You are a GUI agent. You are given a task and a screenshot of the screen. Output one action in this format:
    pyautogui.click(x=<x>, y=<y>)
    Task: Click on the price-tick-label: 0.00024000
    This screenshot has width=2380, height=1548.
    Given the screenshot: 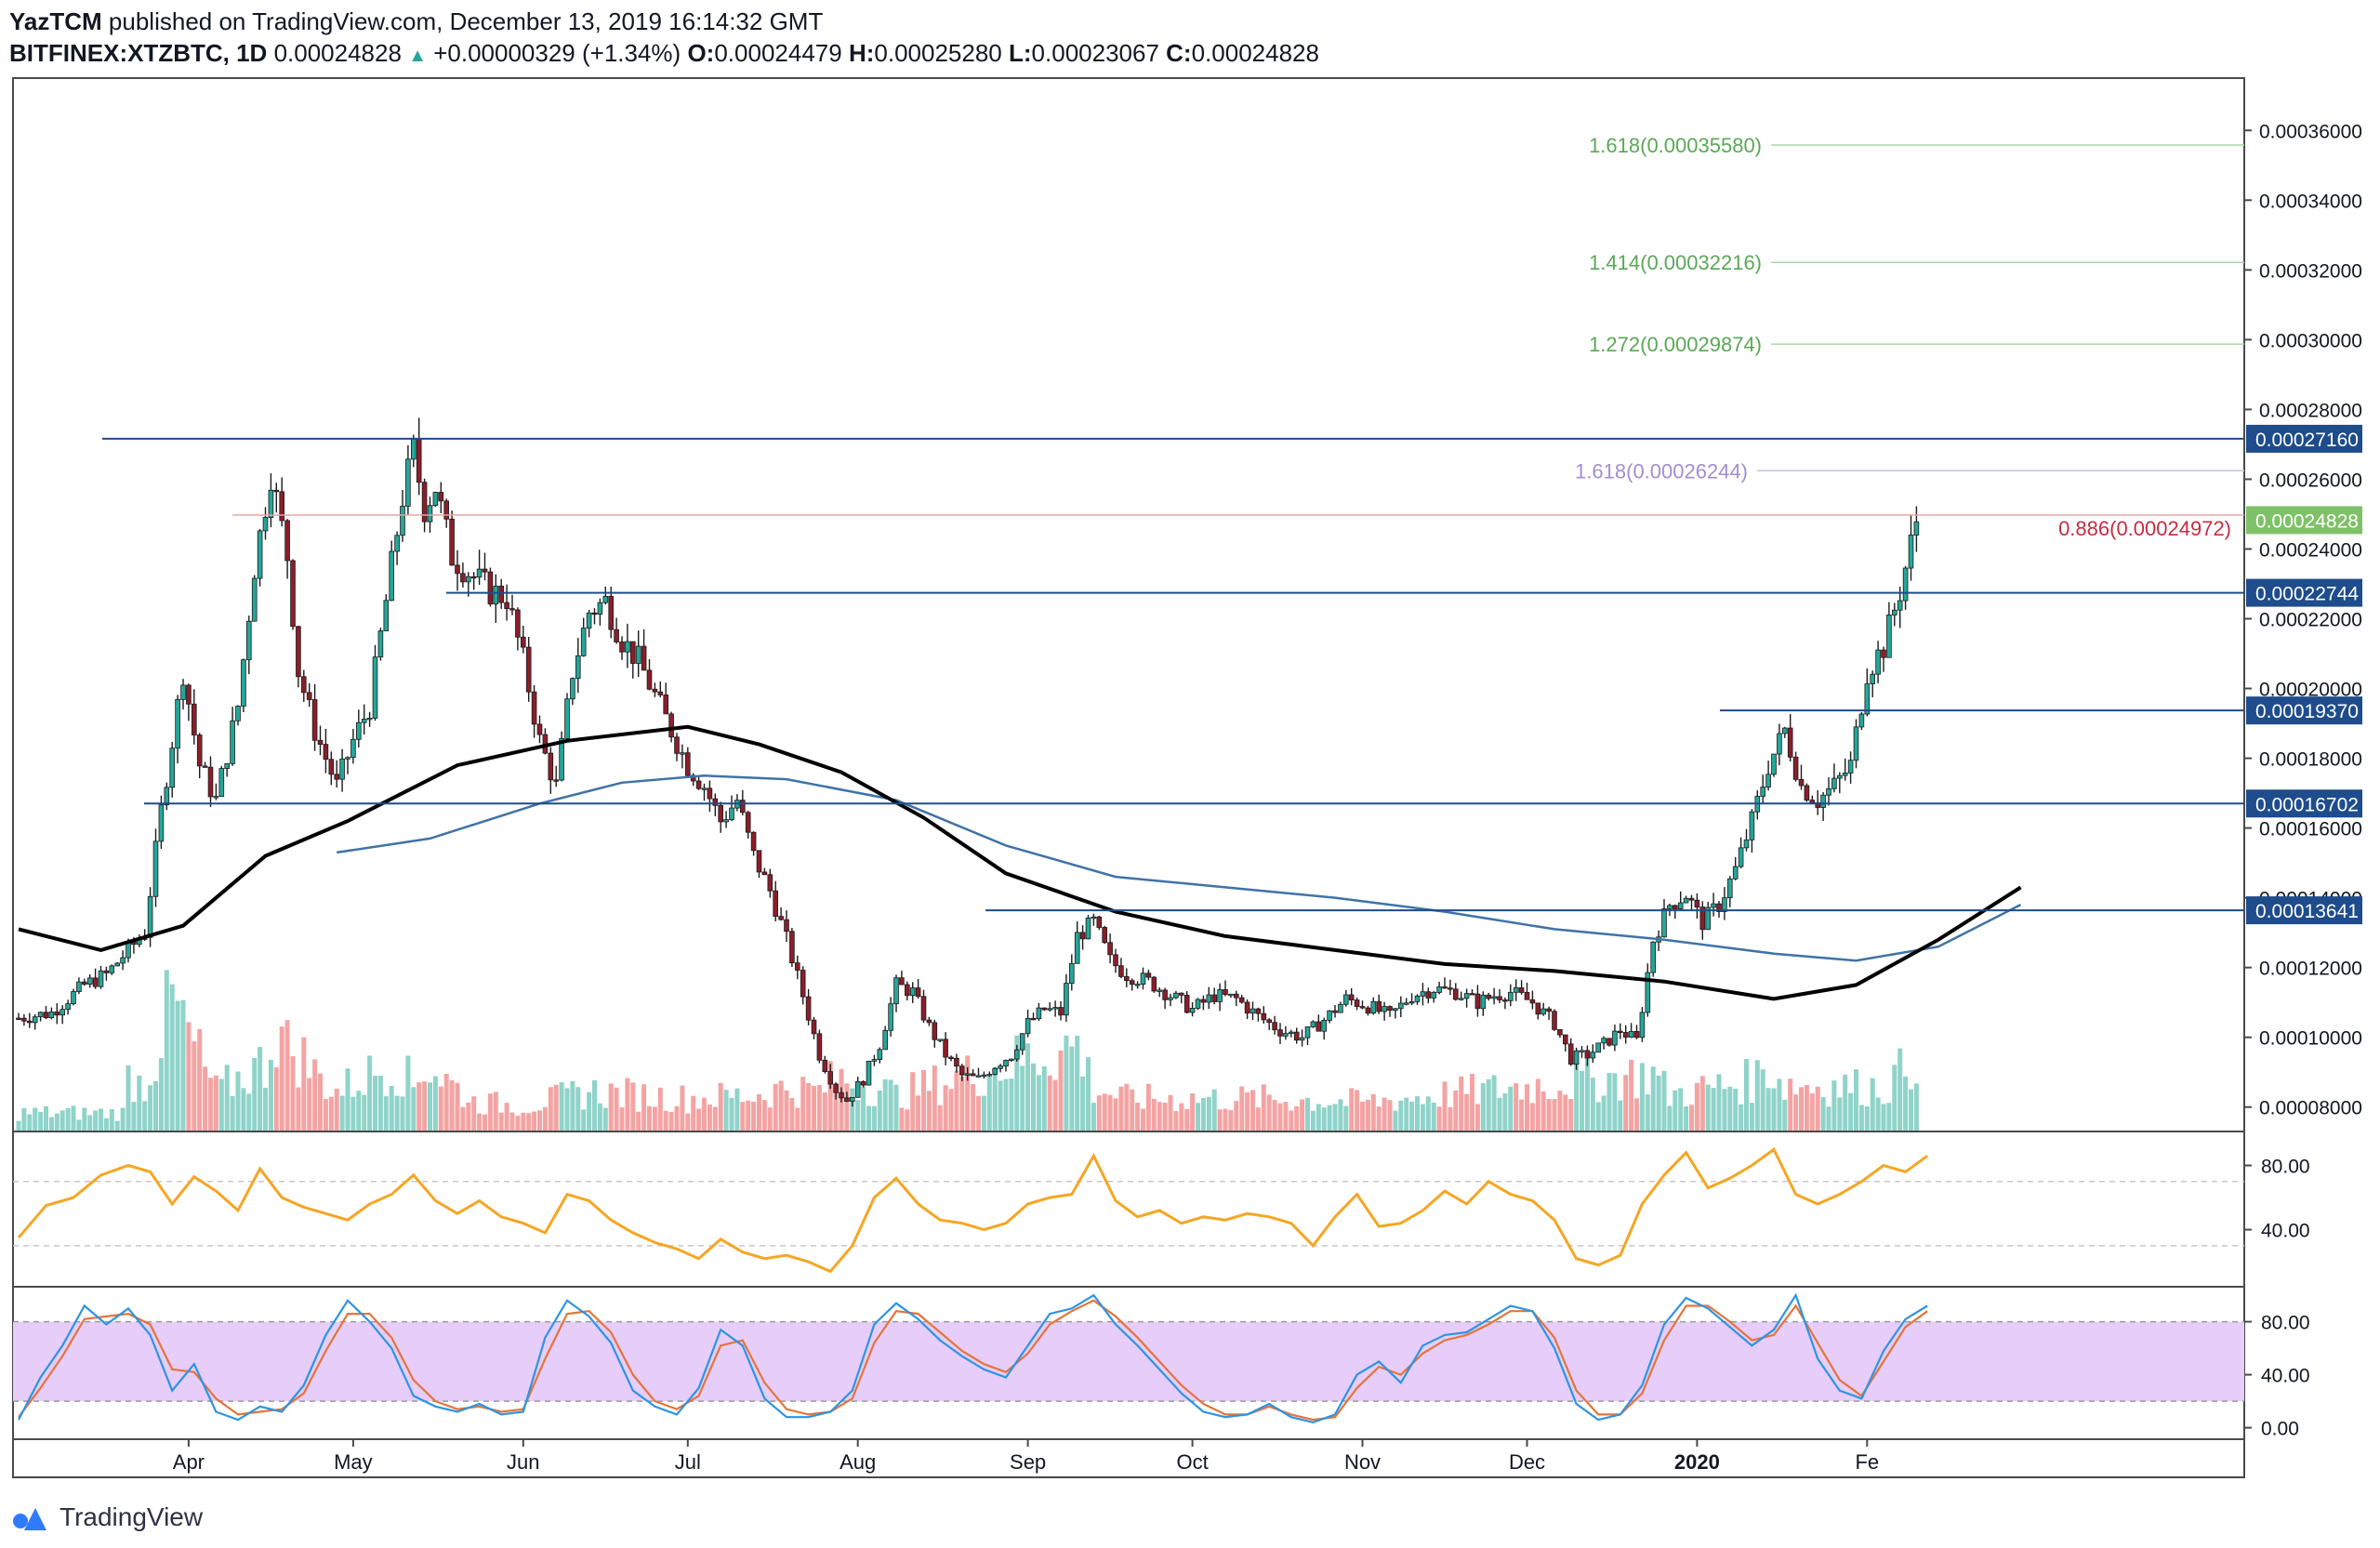 What is the action you would take?
    pyautogui.click(x=2310, y=550)
    